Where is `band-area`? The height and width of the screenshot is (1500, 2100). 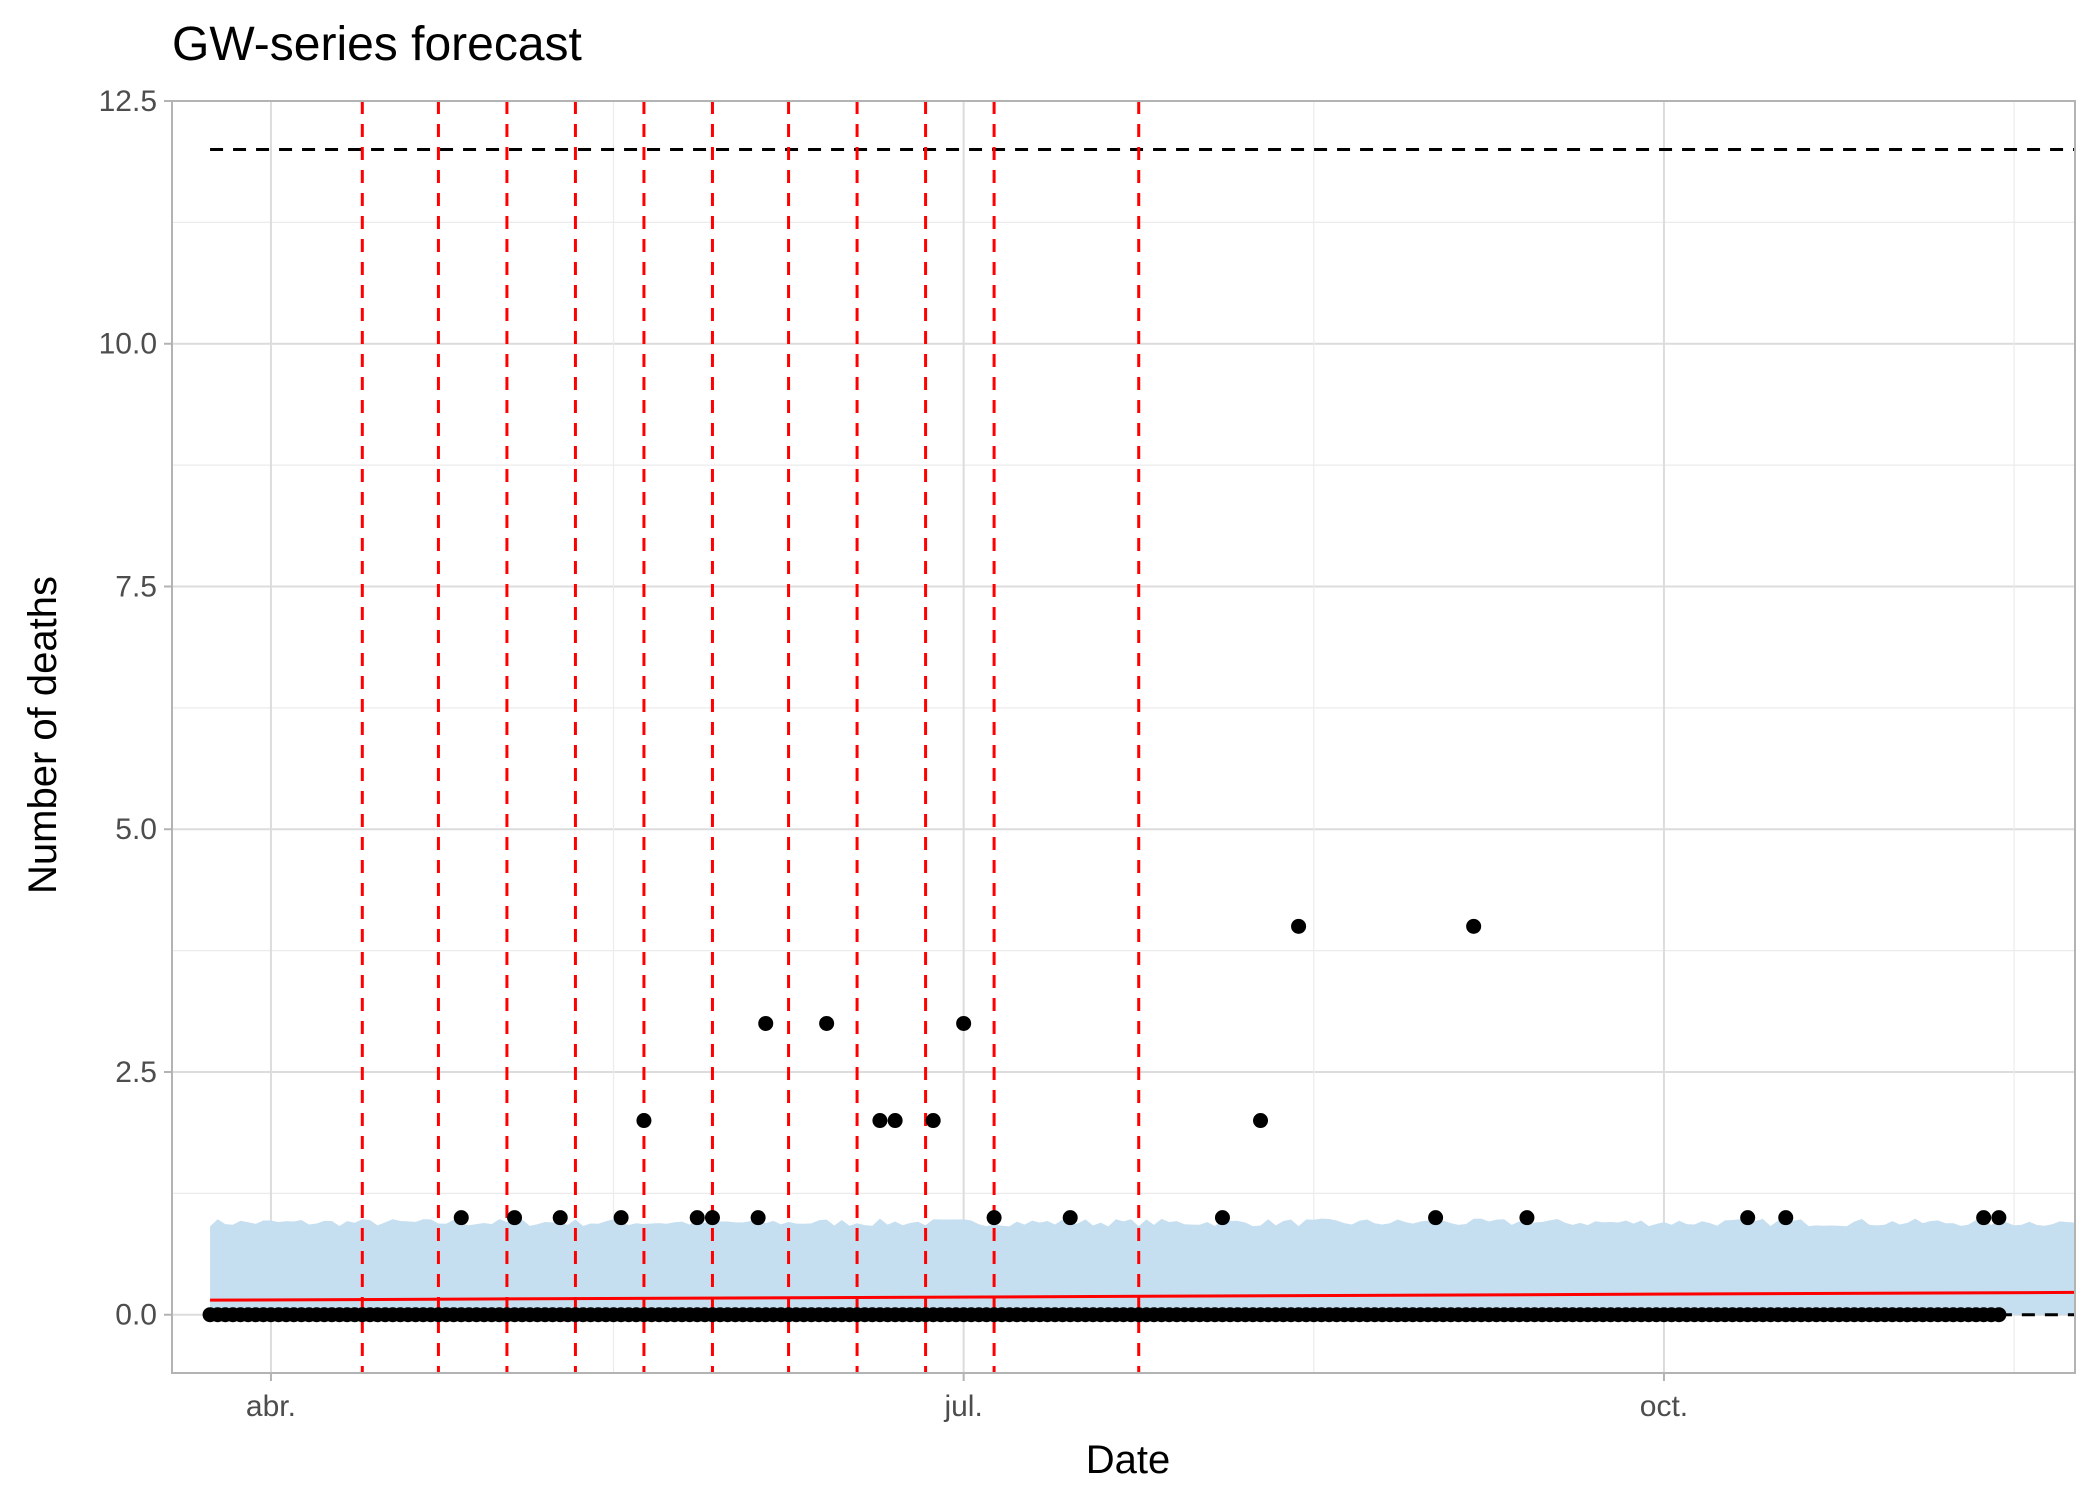
band-area is located at coordinates (1142, 1266).